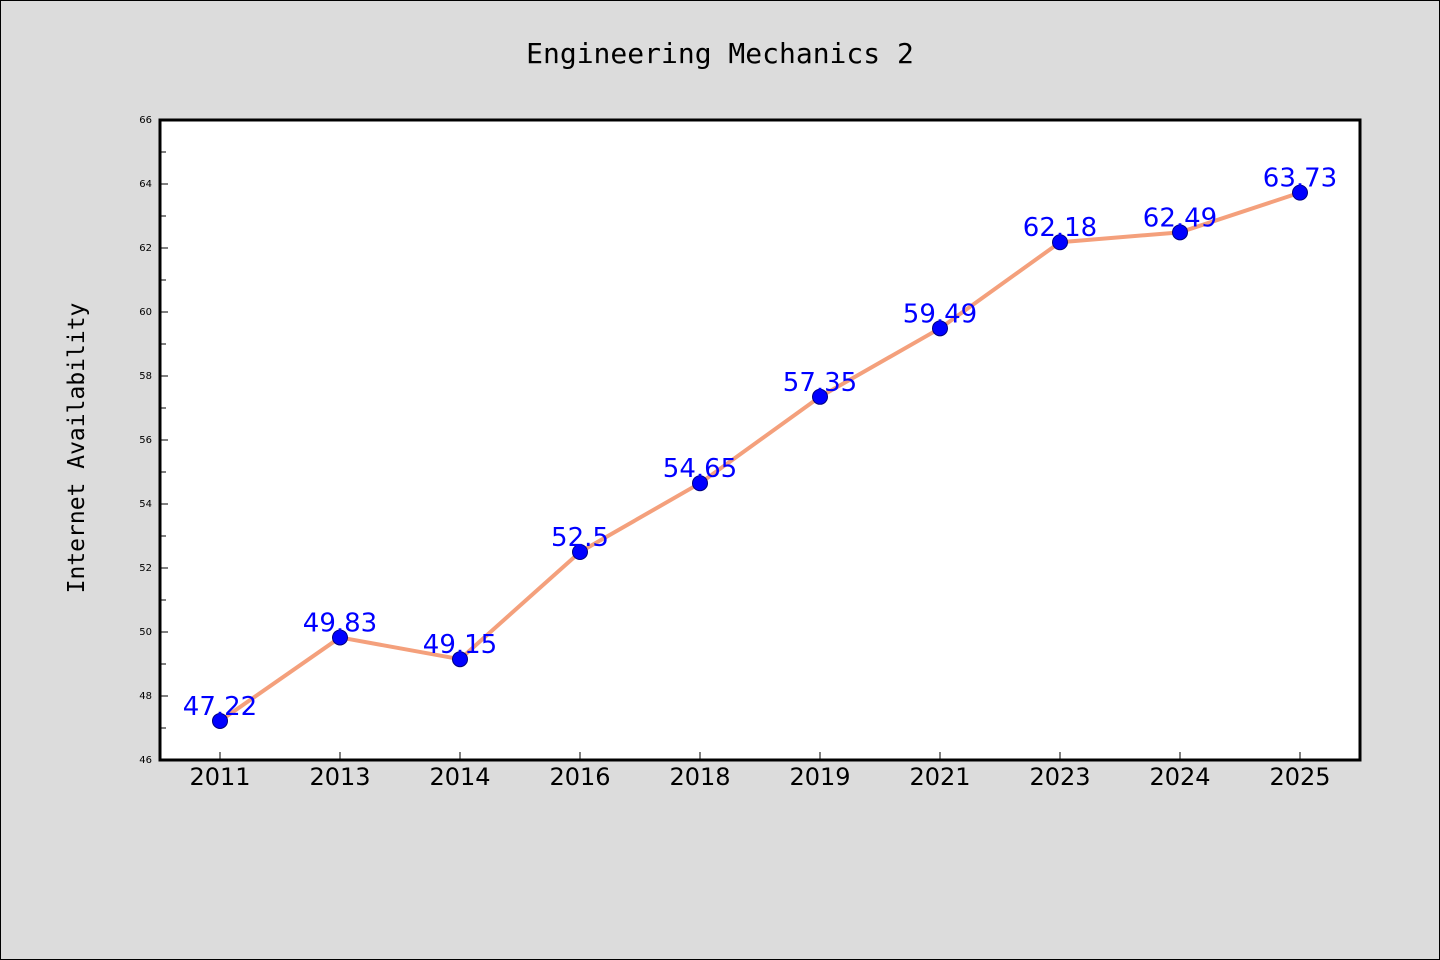  What do you see at coordinates (220, 707) in the screenshot?
I see `data-label: 47.22` at bounding box center [220, 707].